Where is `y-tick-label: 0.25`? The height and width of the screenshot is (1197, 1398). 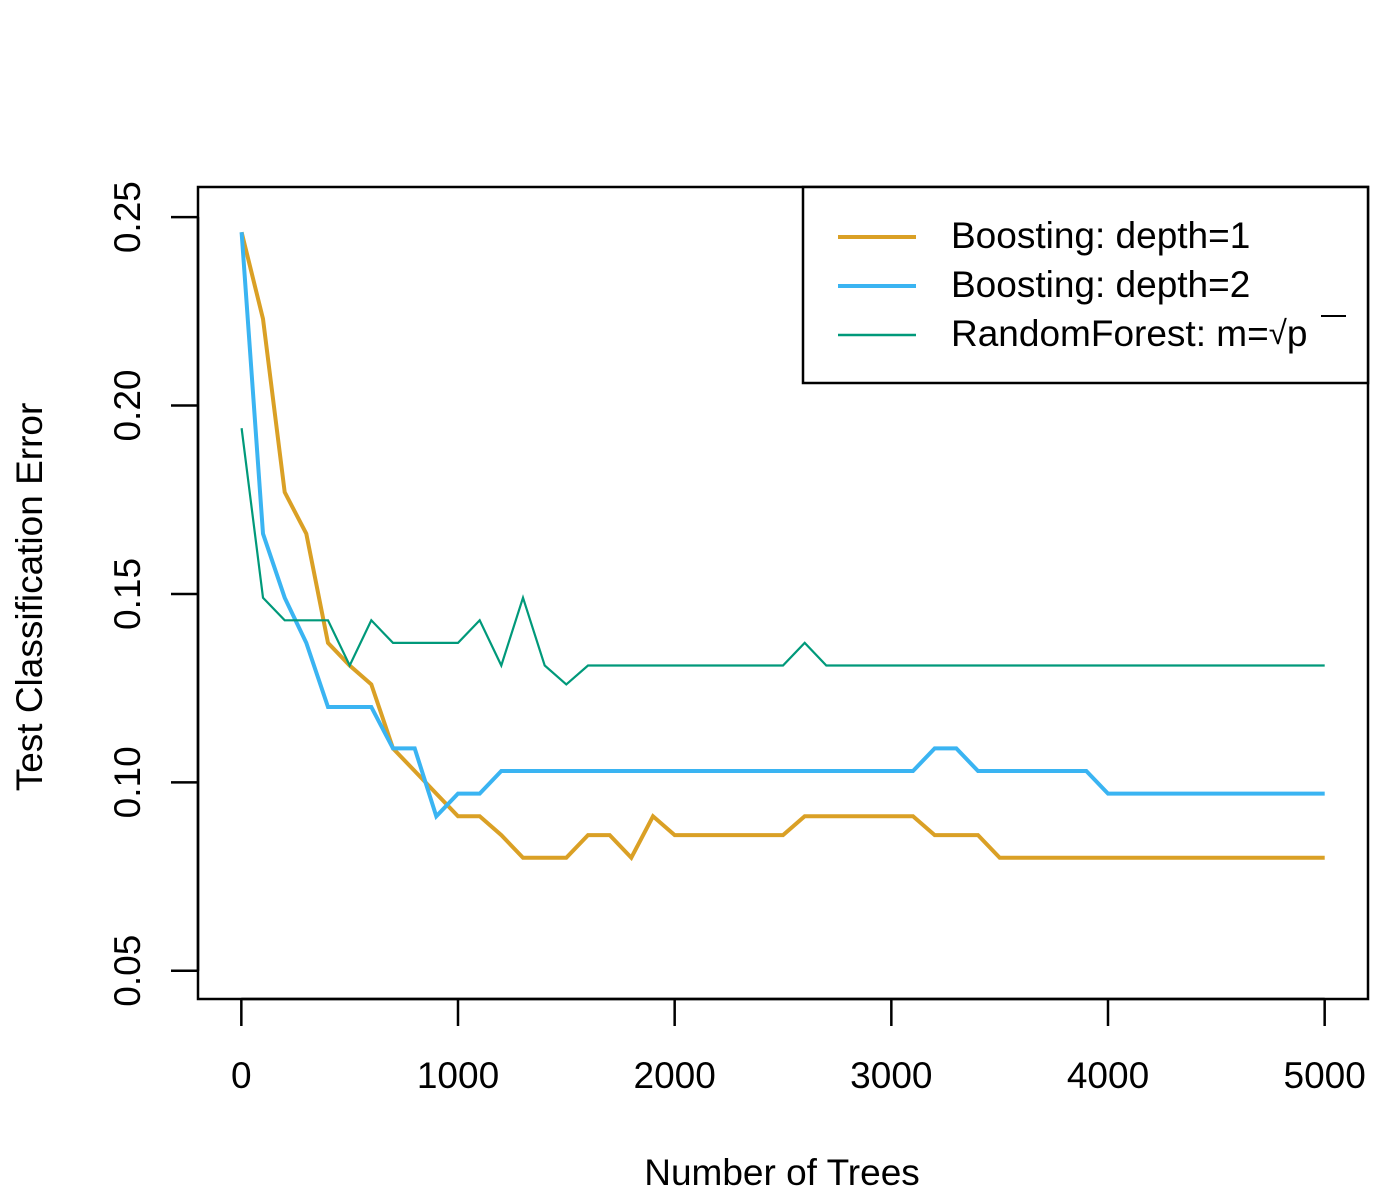
y-tick-label: 0.25 is located at coordinates (127, 217).